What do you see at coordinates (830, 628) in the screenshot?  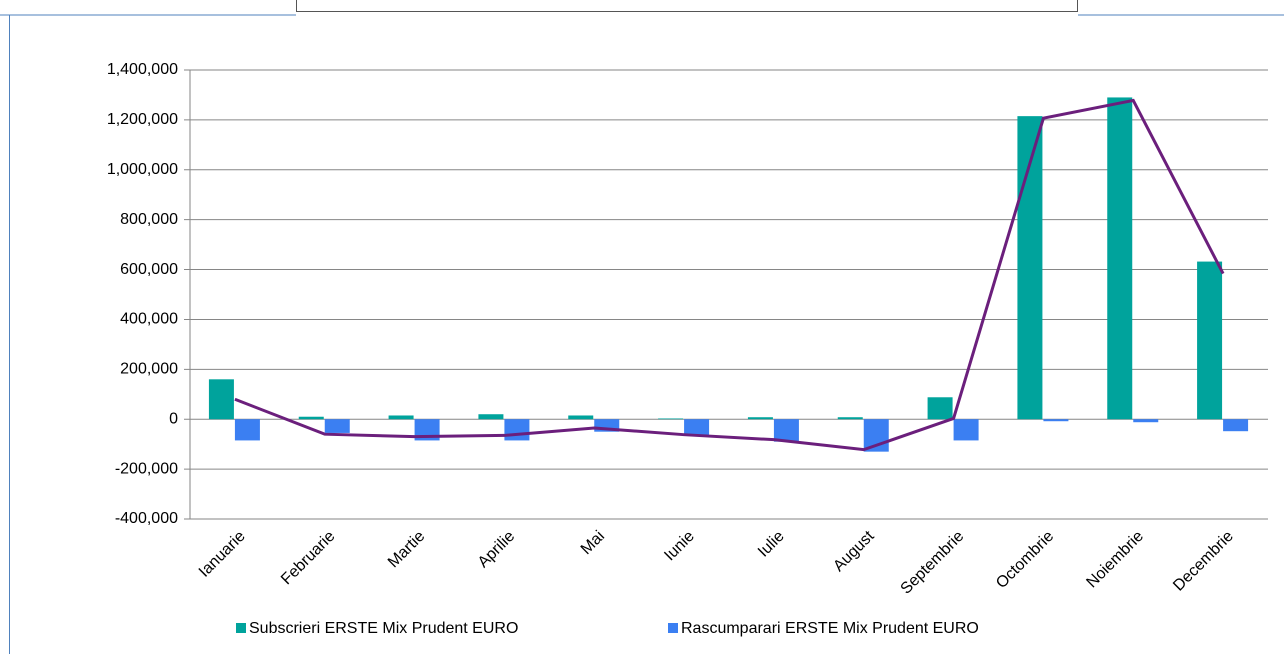 I see `legend-label: Rascumparari ERSTE Mix Prudent EURO` at bounding box center [830, 628].